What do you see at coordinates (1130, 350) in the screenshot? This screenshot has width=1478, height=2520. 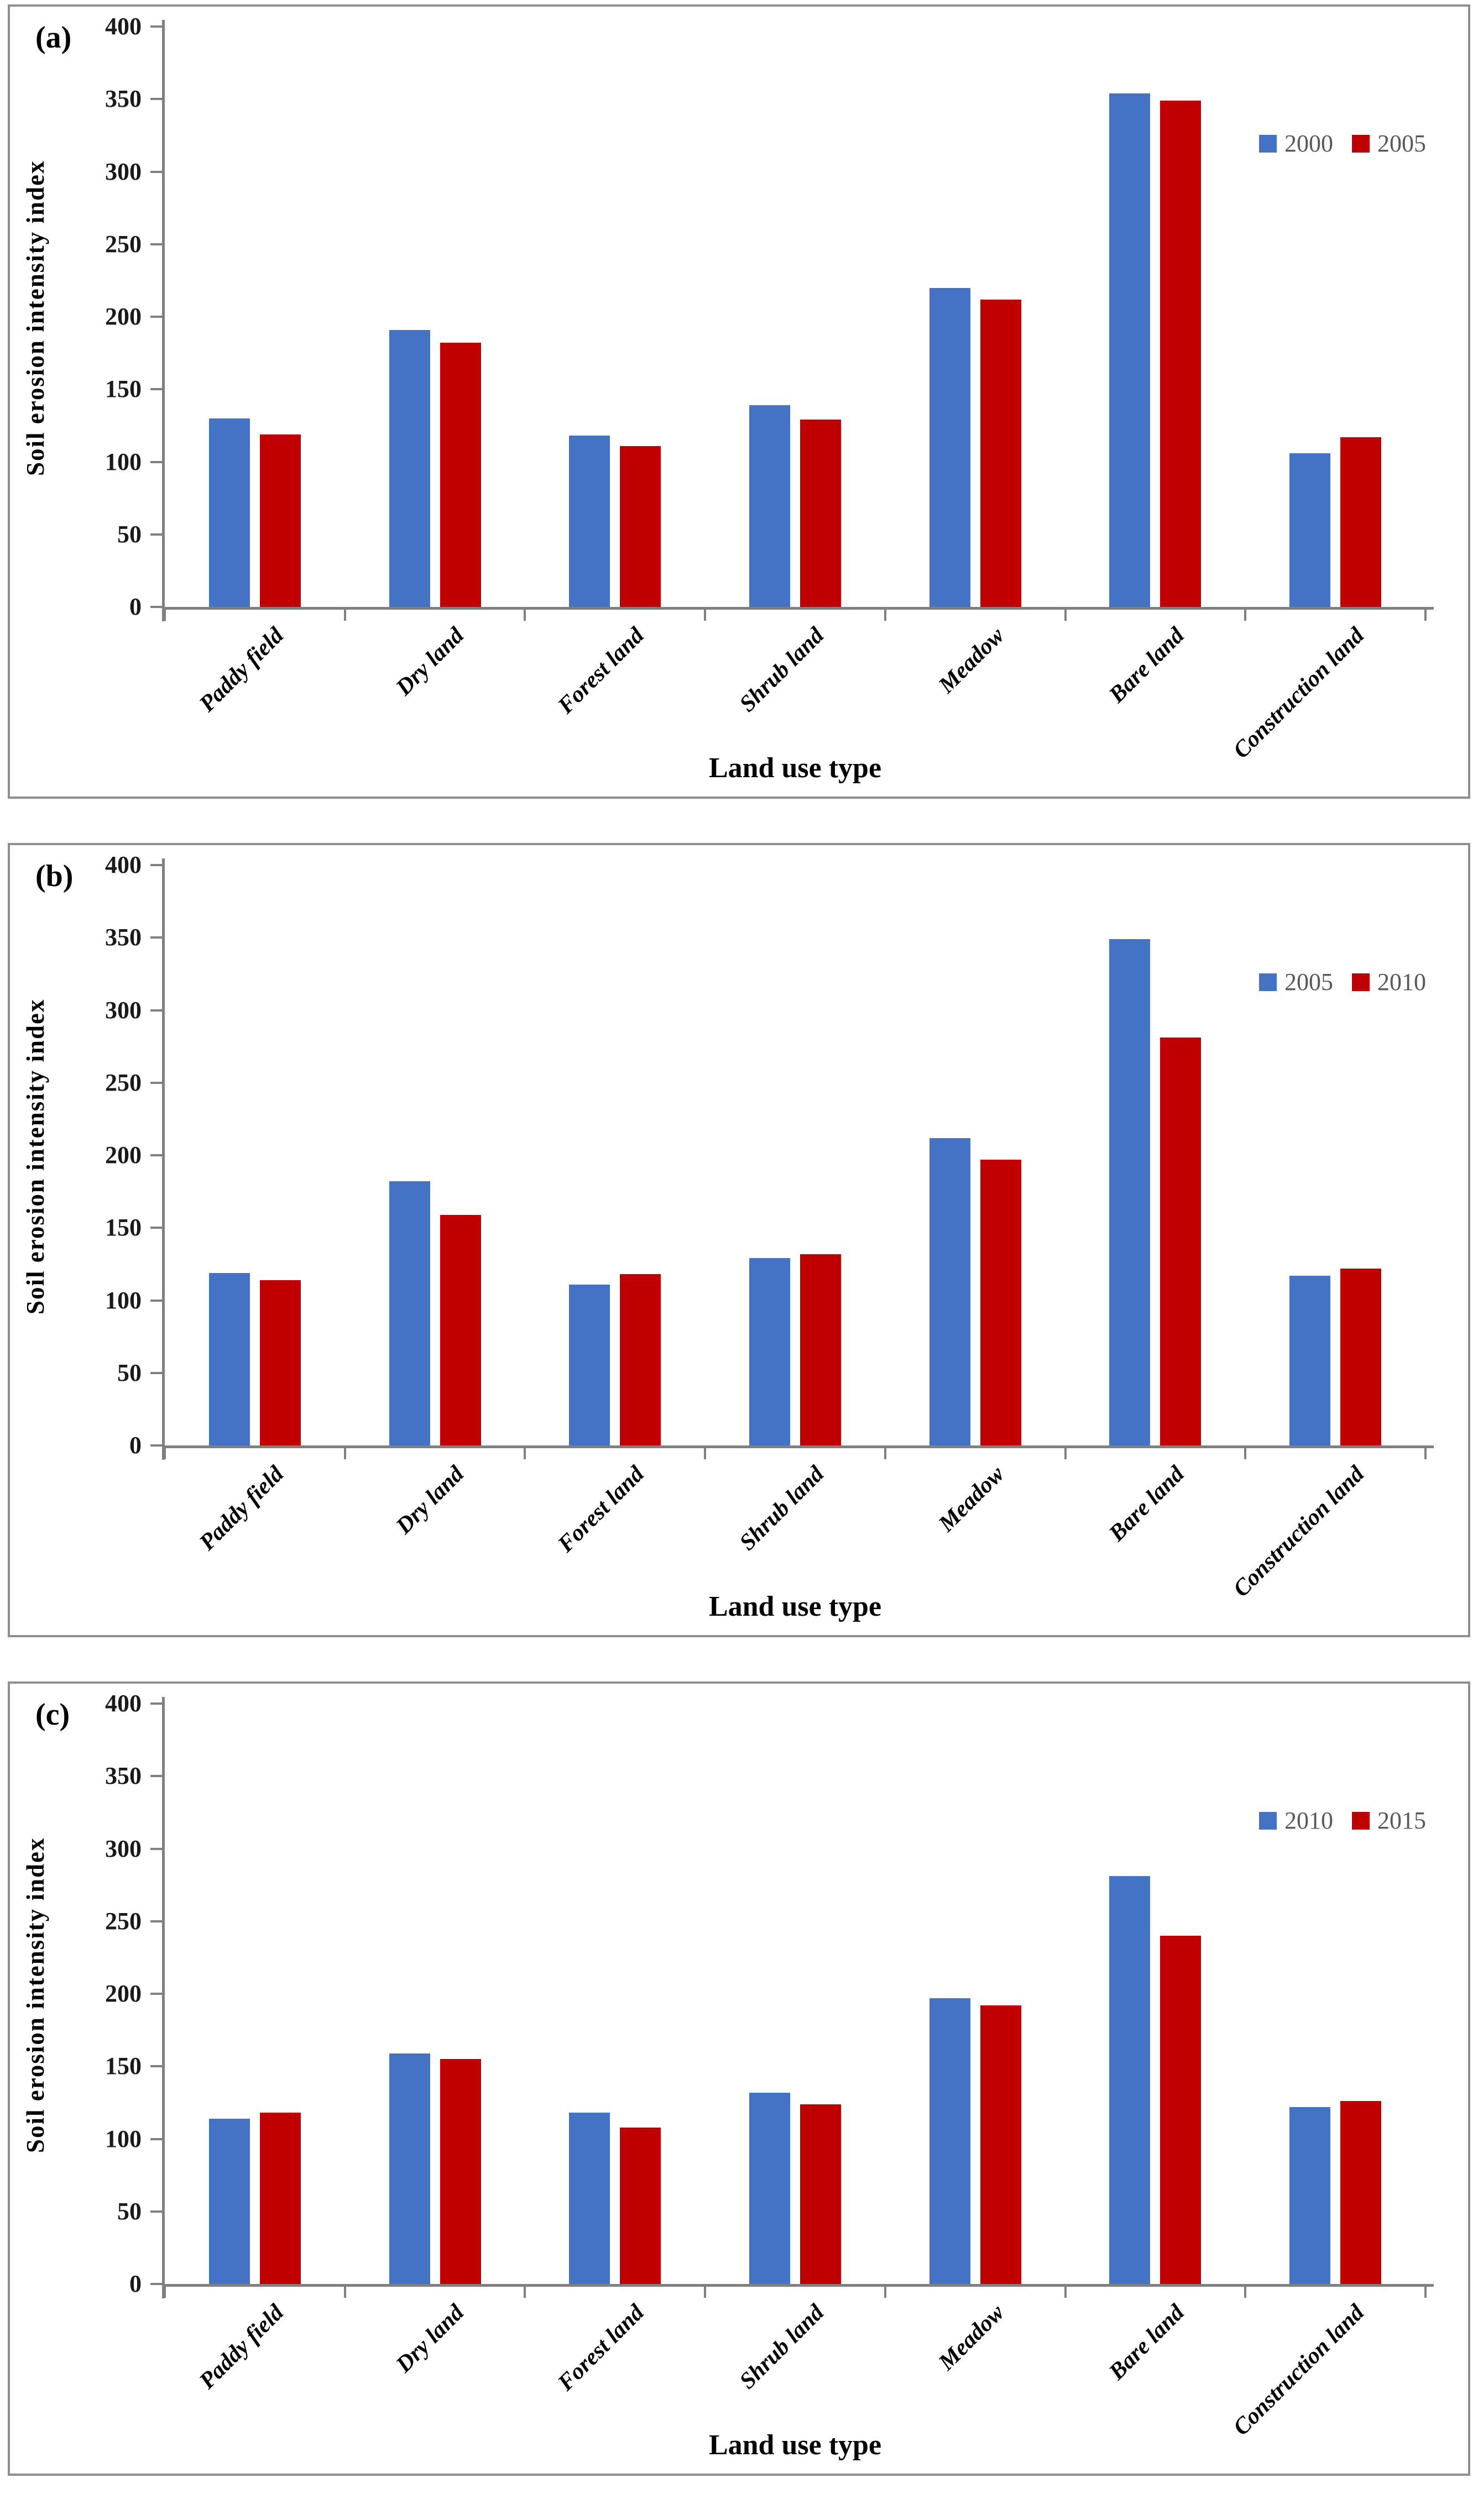 I see `bar-2000-bare-land` at bounding box center [1130, 350].